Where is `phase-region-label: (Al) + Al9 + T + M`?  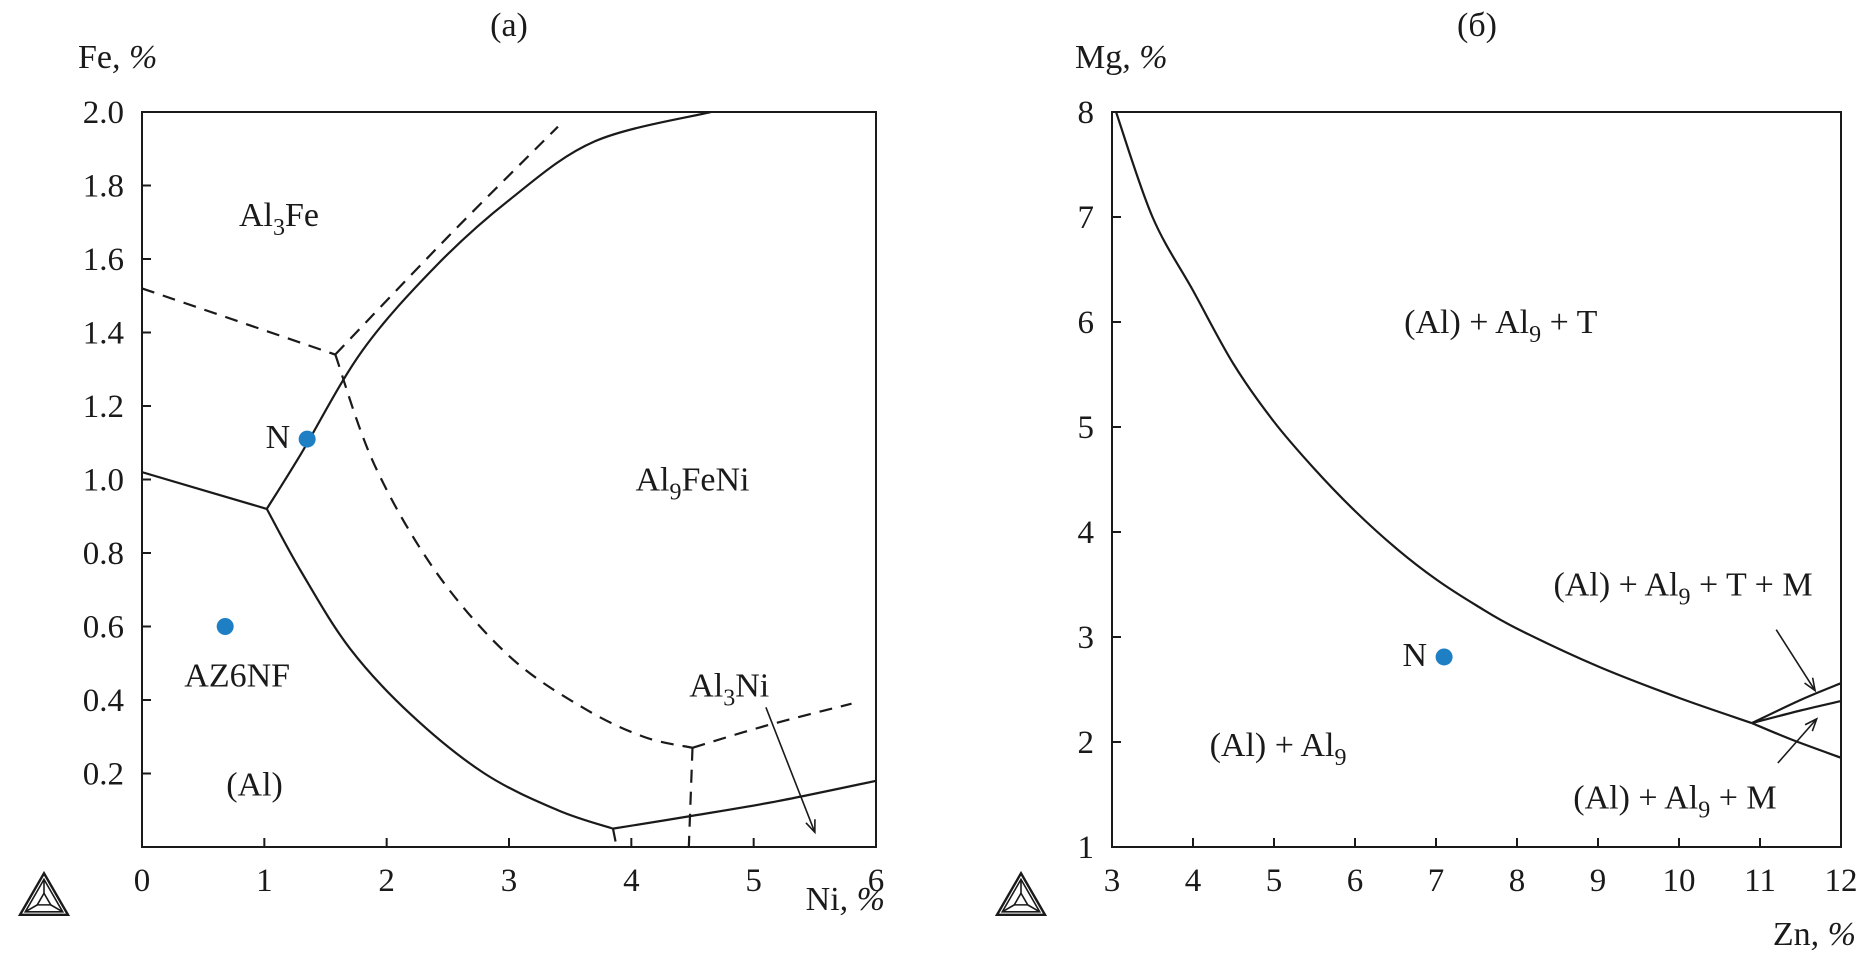
phase-region-label: (Al) + Al9 + T + M is located at coordinates (1683, 589).